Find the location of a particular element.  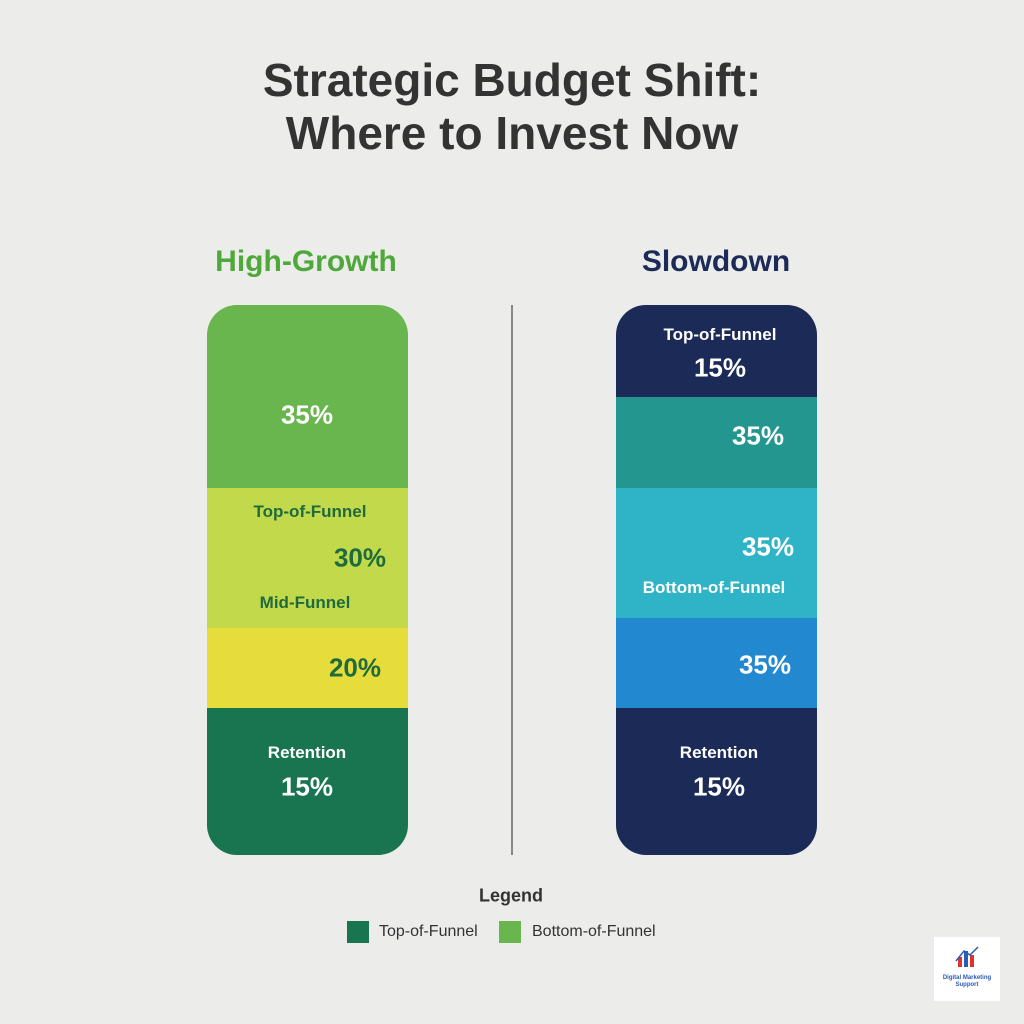

column-heading: High-Growth is located at coordinates (306, 261).